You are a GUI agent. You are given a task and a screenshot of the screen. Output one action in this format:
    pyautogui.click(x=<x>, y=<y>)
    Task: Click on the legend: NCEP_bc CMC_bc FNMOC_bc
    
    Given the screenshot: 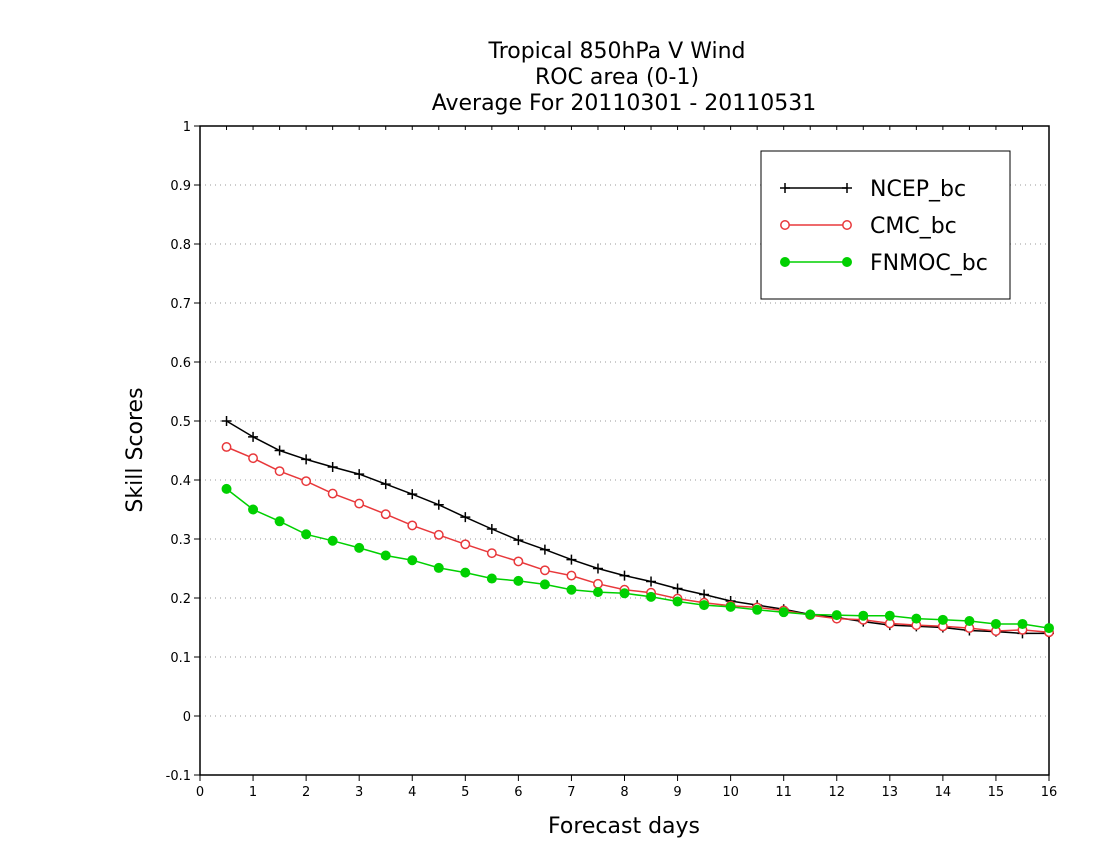 What is the action you would take?
    pyautogui.click(x=885, y=225)
    